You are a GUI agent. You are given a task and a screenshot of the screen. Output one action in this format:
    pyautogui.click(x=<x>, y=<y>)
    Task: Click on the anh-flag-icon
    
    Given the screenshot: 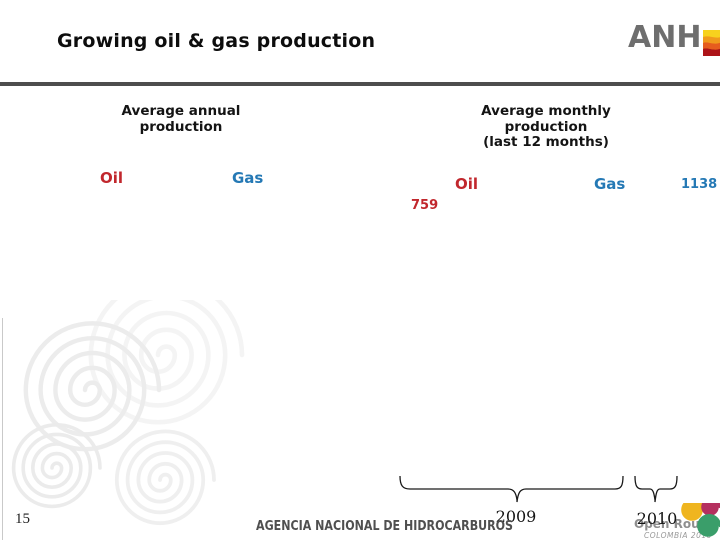 What is the action you would take?
    pyautogui.click(x=711, y=43)
    